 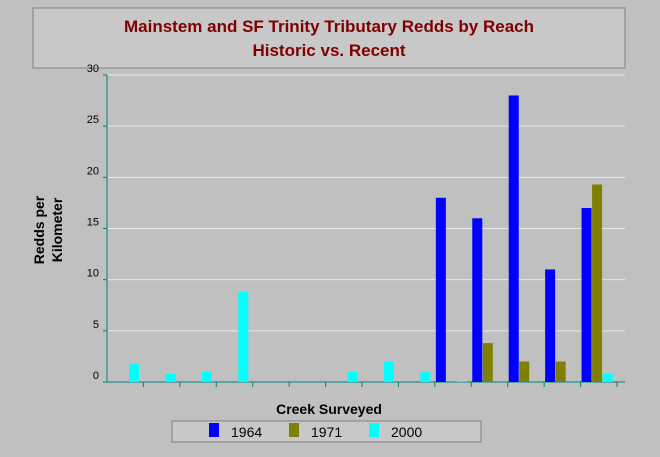 What do you see at coordinates (246, 432) in the screenshot?
I see `legend-label: 1964` at bounding box center [246, 432].